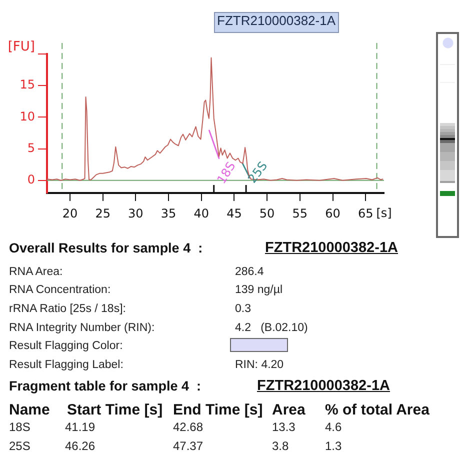 This screenshot has width=469, height=458. I want to click on text: Fragment table for sample 4 :, so click(105, 386).